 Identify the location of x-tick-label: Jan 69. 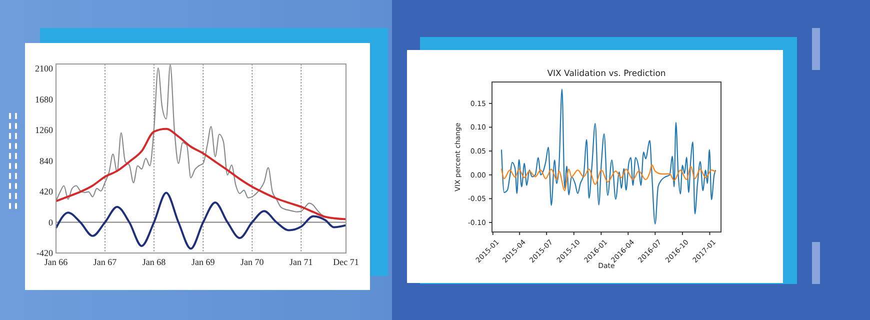
(204, 262).